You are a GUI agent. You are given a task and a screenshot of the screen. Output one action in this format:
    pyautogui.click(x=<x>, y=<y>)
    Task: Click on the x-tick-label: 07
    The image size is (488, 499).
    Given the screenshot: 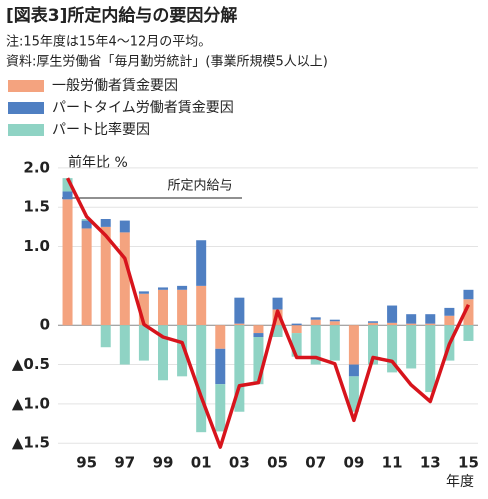 What is the action you would take?
    pyautogui.click(x=315, y=463)
    